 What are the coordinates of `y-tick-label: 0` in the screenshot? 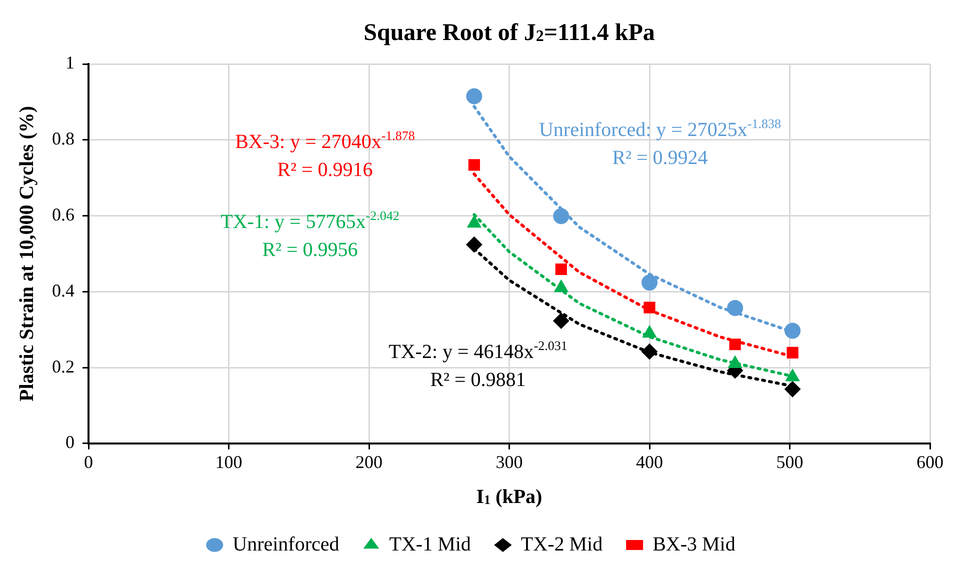 It's located at (70, 442).